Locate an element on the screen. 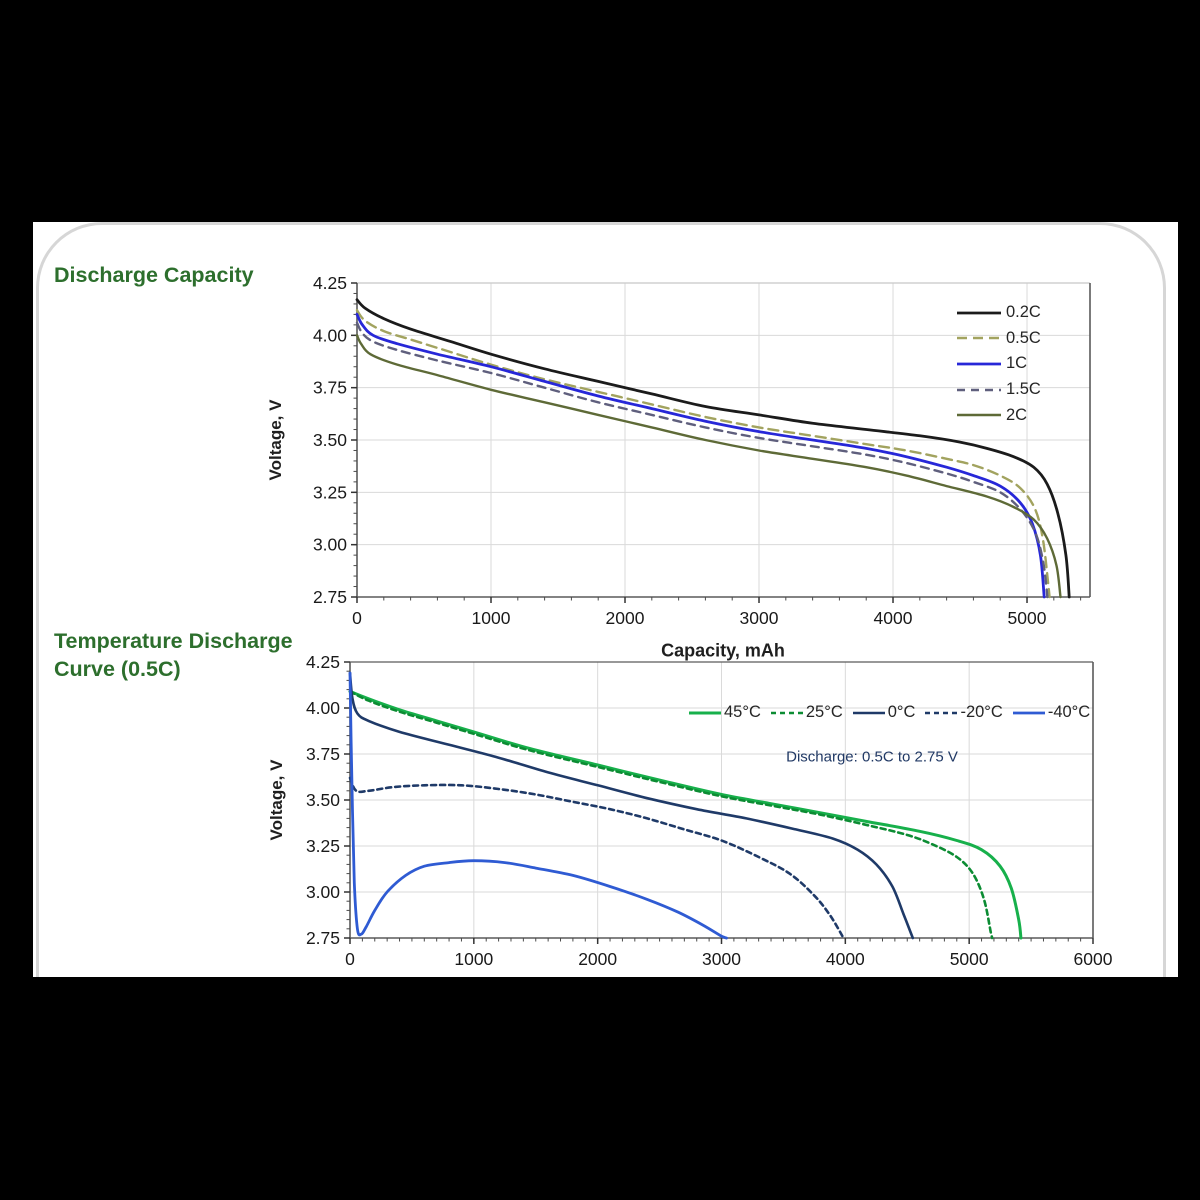  chart2-y-axis-title: Voltage, V is located at coordinates (276, 800).